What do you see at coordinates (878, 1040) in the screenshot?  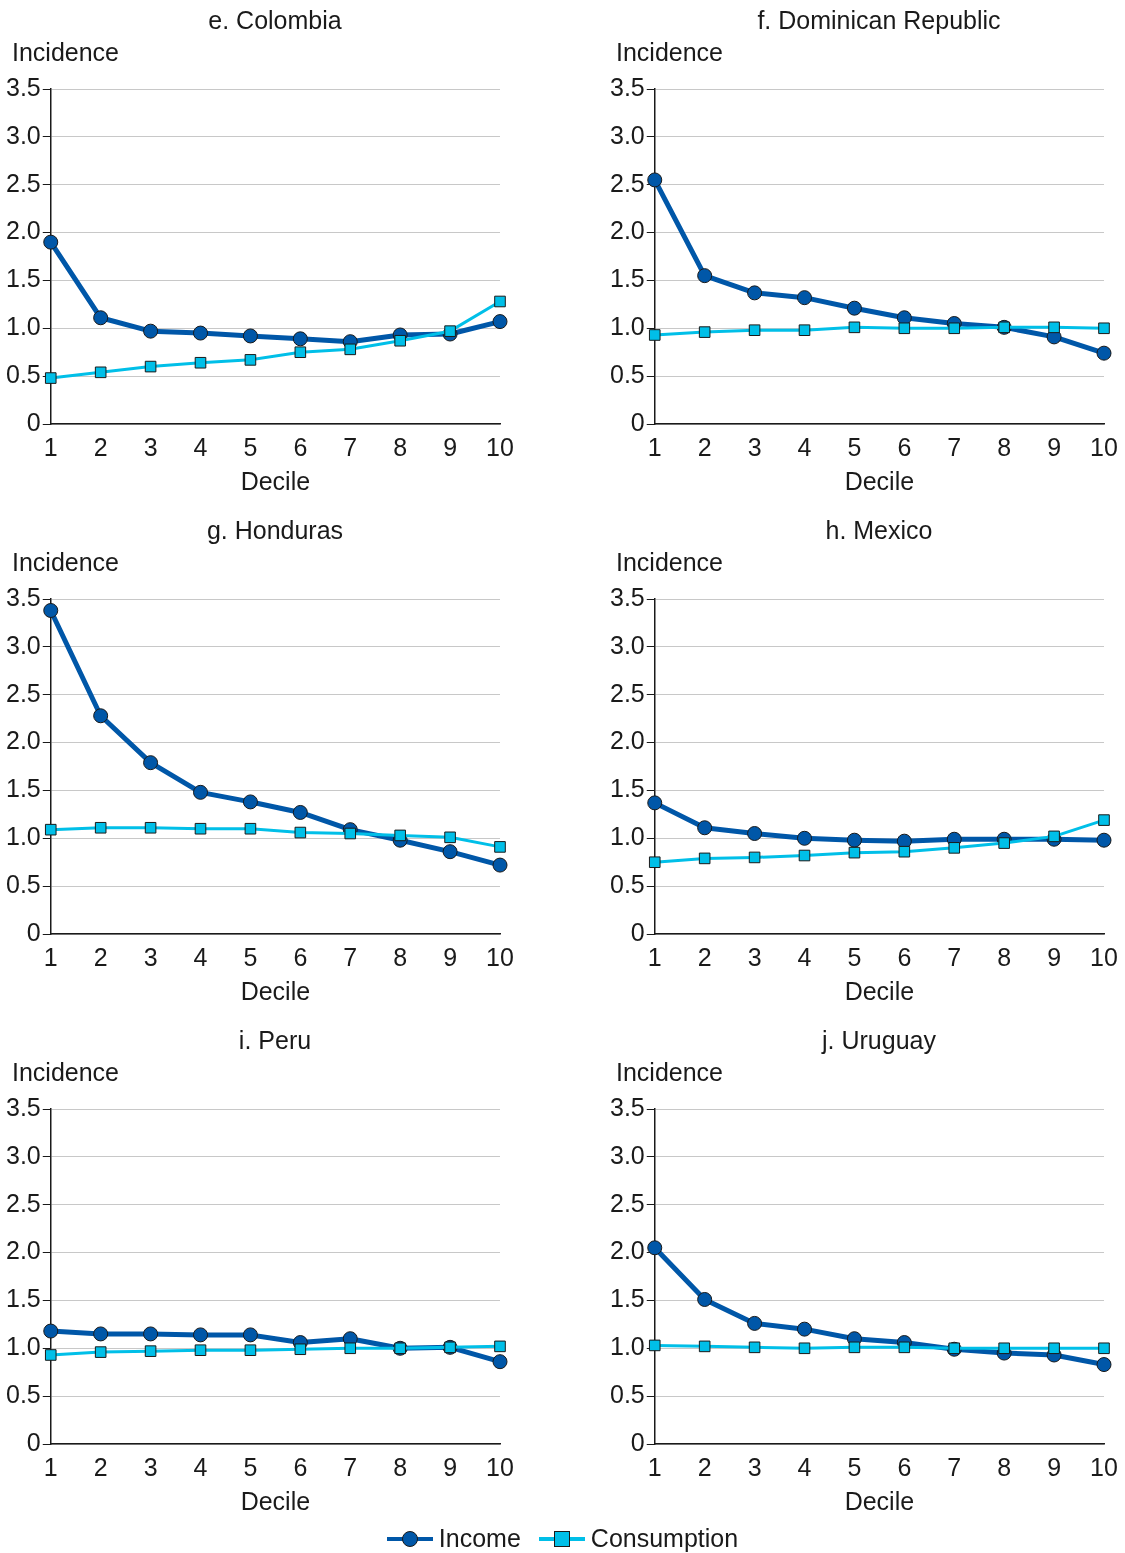 I see `chart-title: j. Uruguay` at bounding box center [878, 1040].